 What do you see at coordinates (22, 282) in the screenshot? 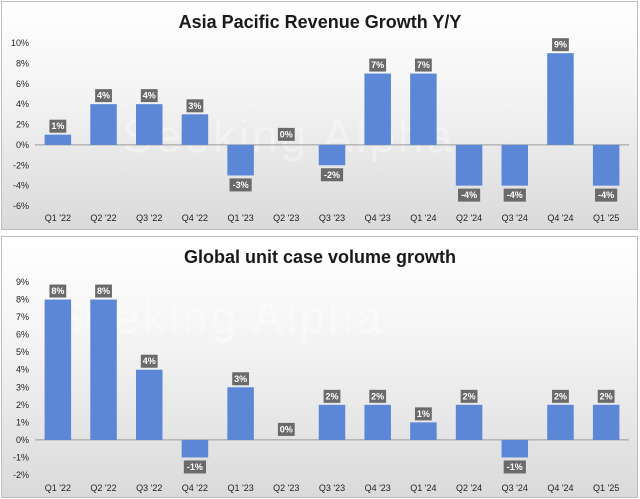
I see `y-tick-label: 9%` at bounding box center [22, 282].